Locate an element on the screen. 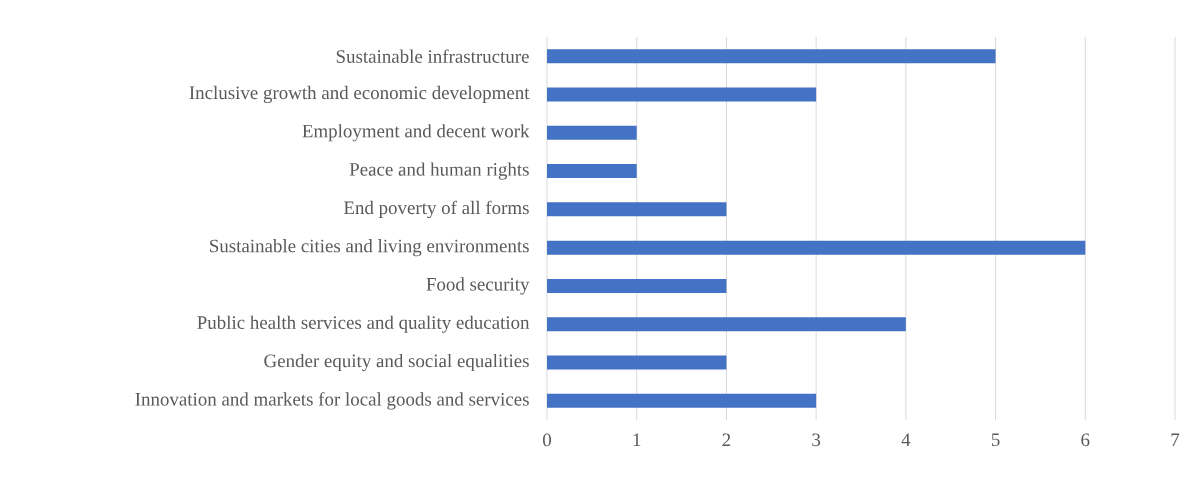  y-tick-label: Public health services and quality education is located at coordinates (363, 324).